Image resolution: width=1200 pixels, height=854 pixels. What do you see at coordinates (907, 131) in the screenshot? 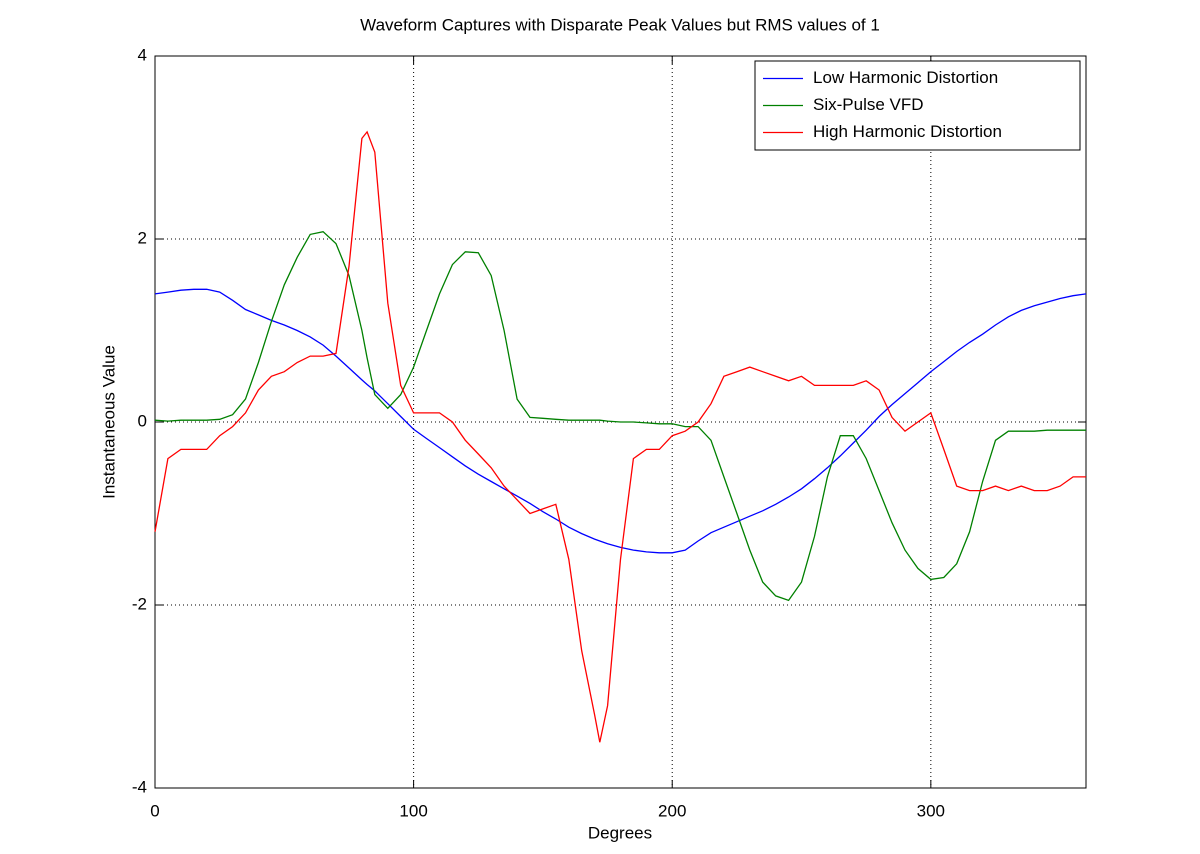
I see `legend-label: High Harmonic Distortion` at bounding box center [907, 131].